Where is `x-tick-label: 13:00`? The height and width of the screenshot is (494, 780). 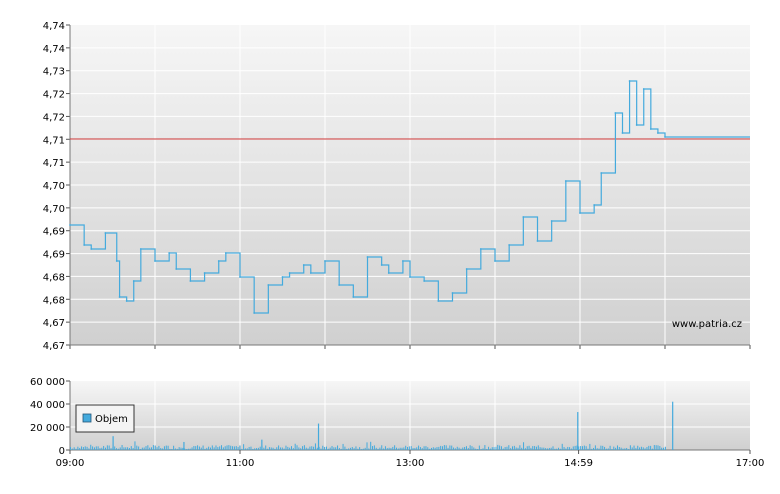
x-tick-label: 13:00 is located at coordinates (410, 463).